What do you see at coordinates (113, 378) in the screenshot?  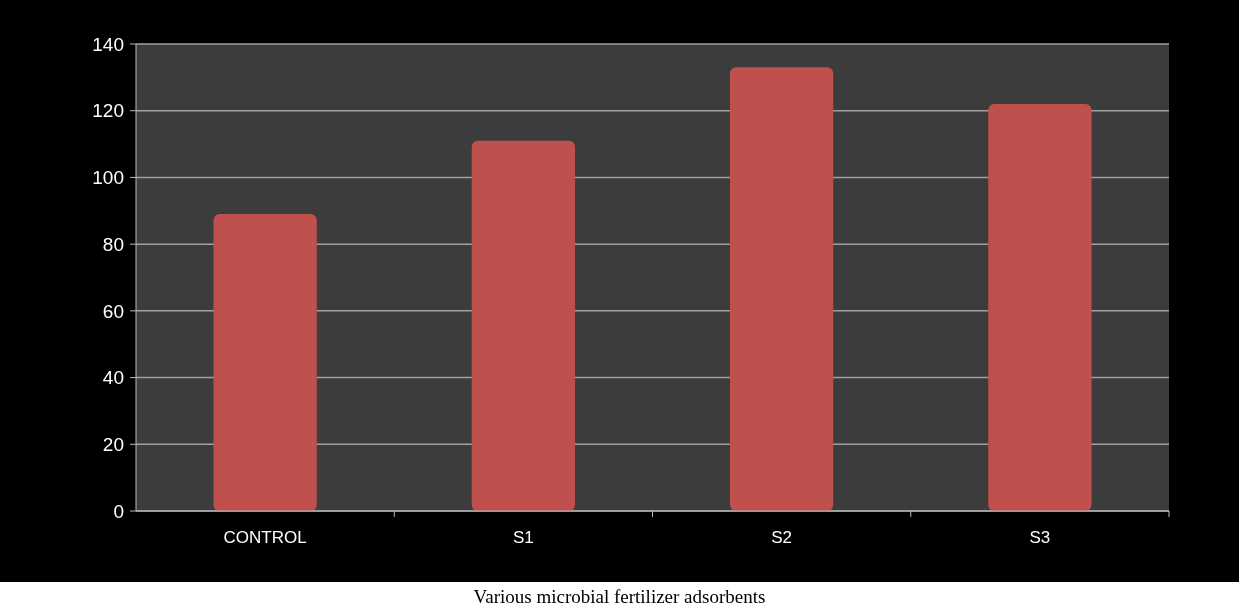 I see `y-tick-label: 40` at bounding box center [113, 378].